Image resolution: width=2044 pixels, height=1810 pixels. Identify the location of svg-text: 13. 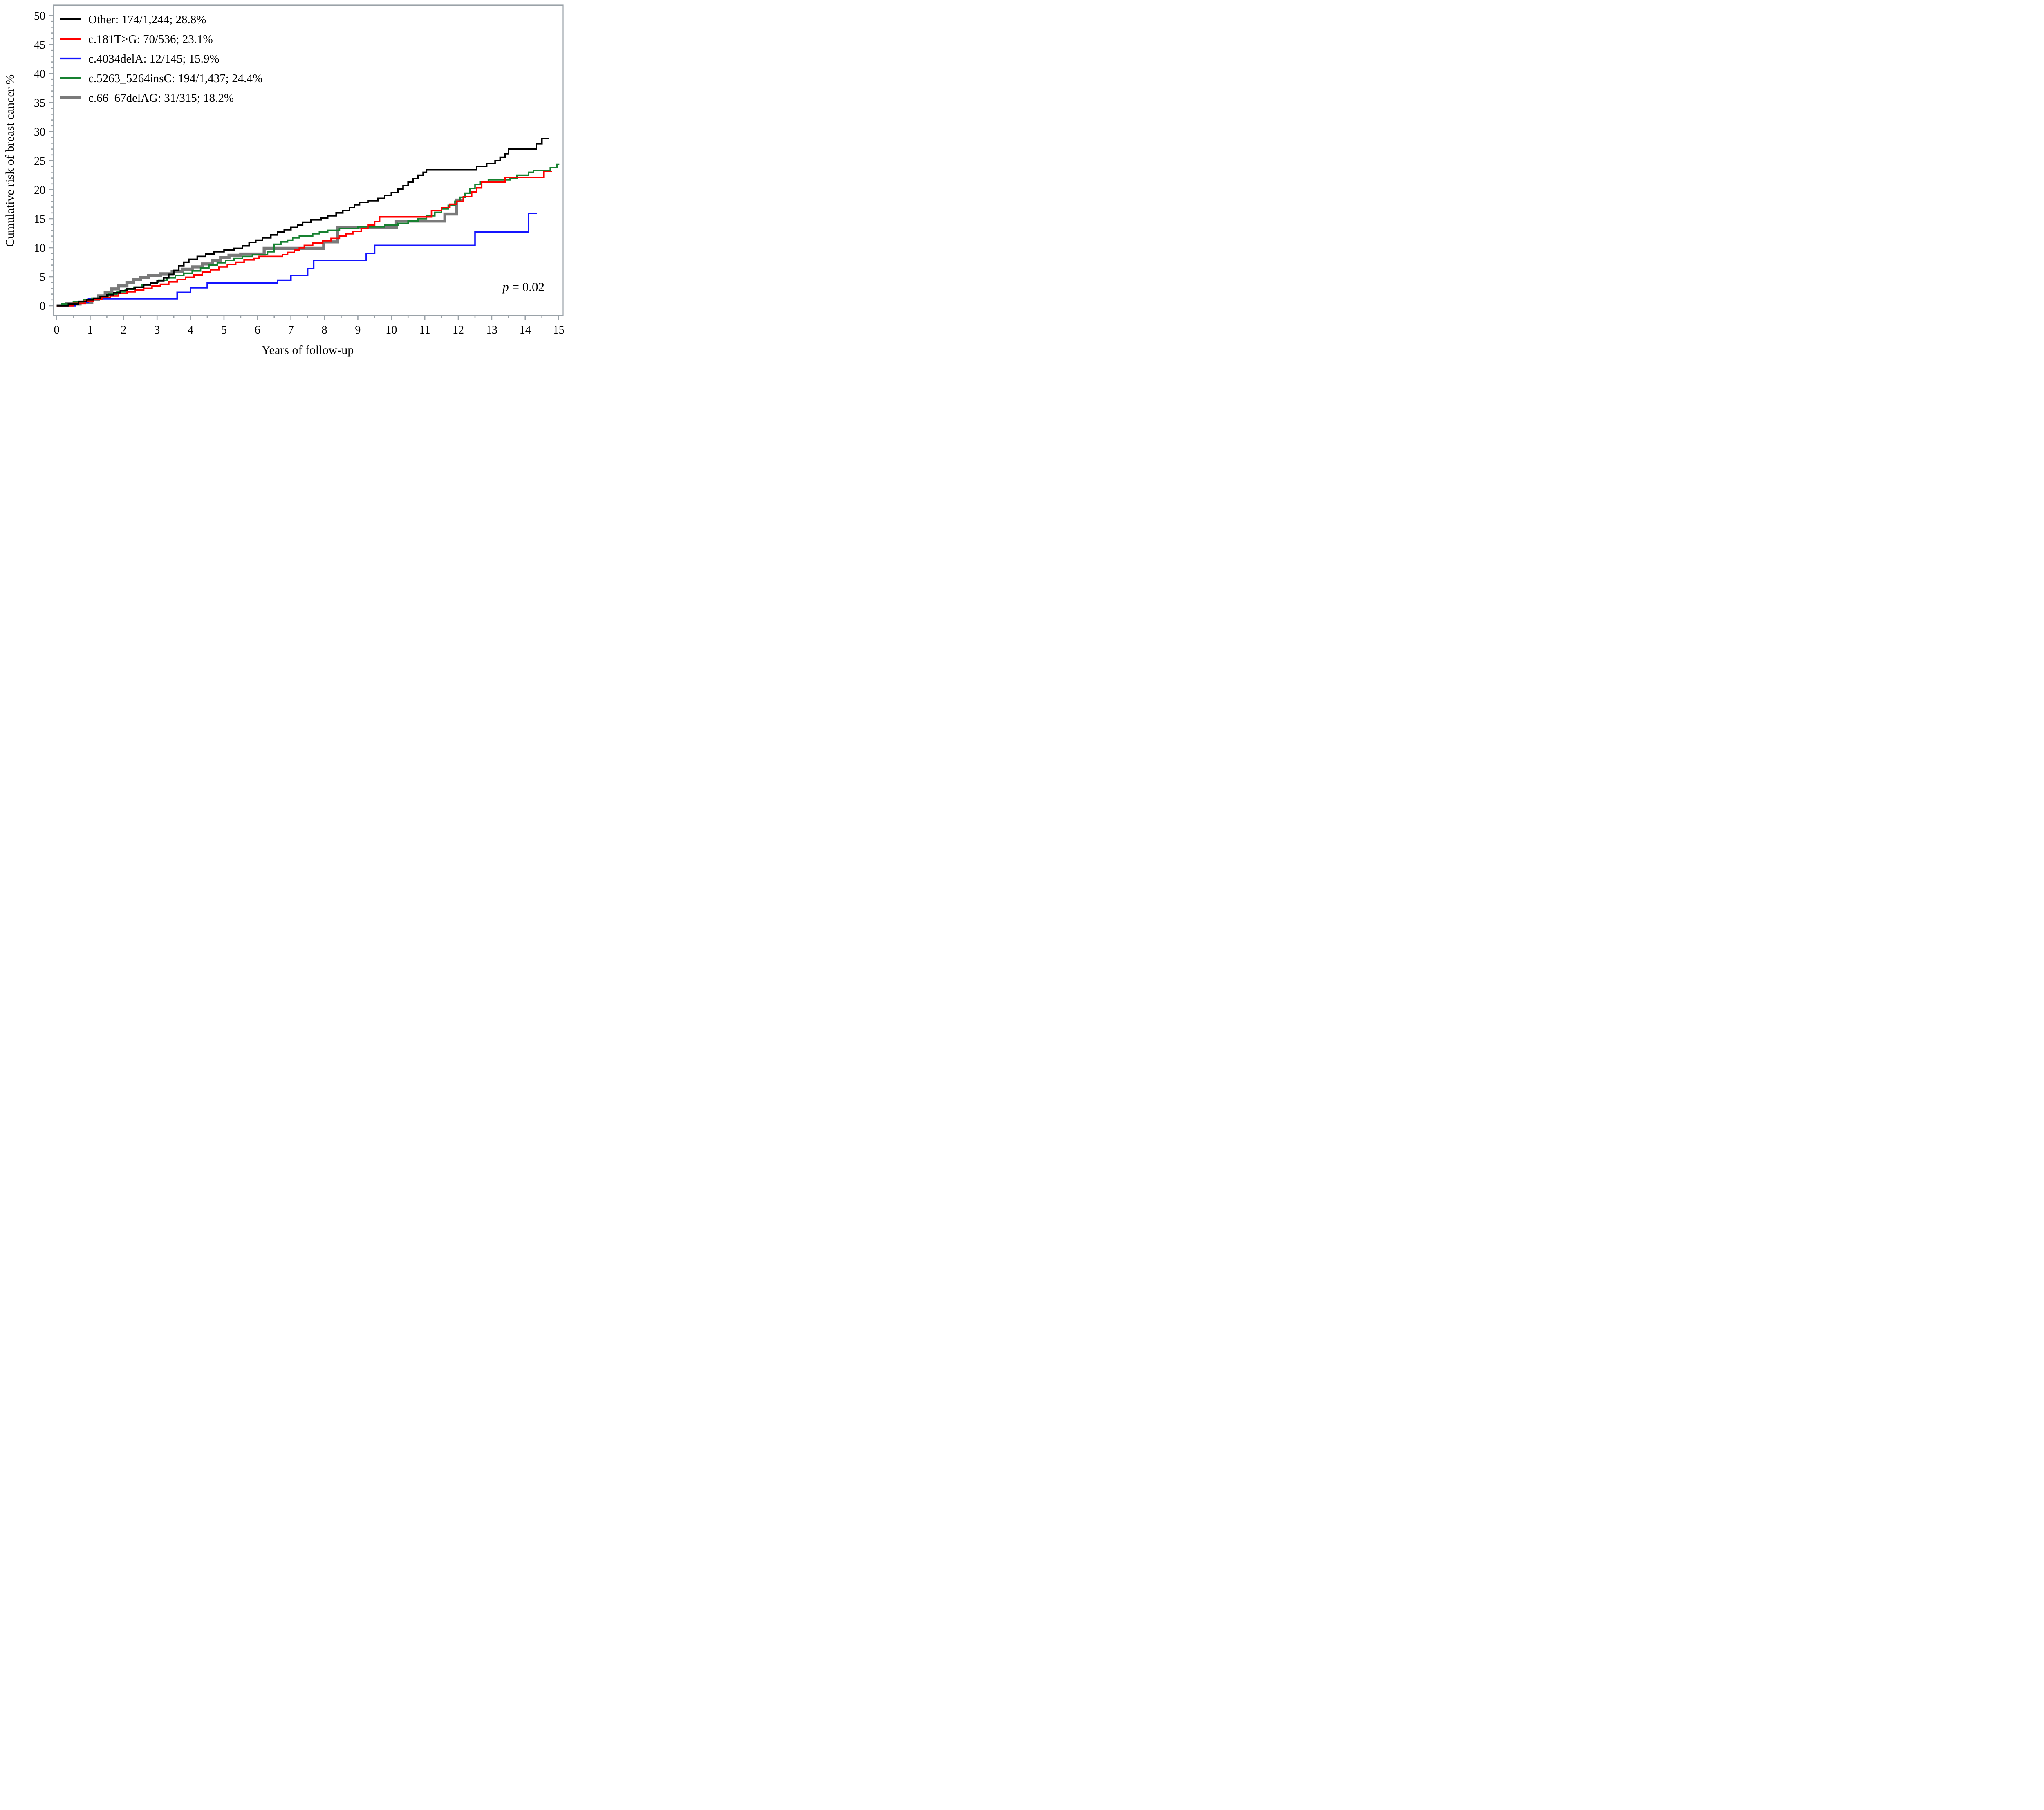
(492, 330).